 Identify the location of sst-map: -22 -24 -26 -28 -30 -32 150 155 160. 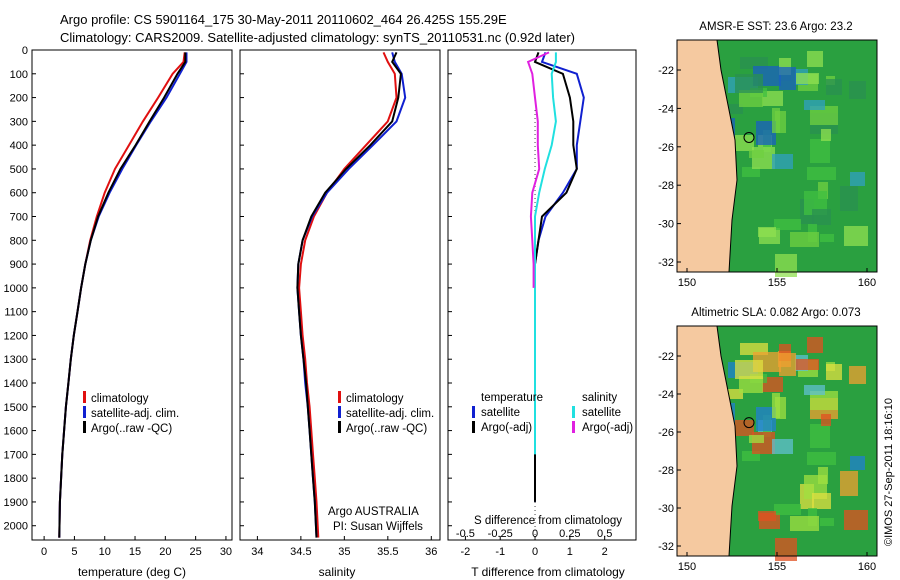
(768, 164).